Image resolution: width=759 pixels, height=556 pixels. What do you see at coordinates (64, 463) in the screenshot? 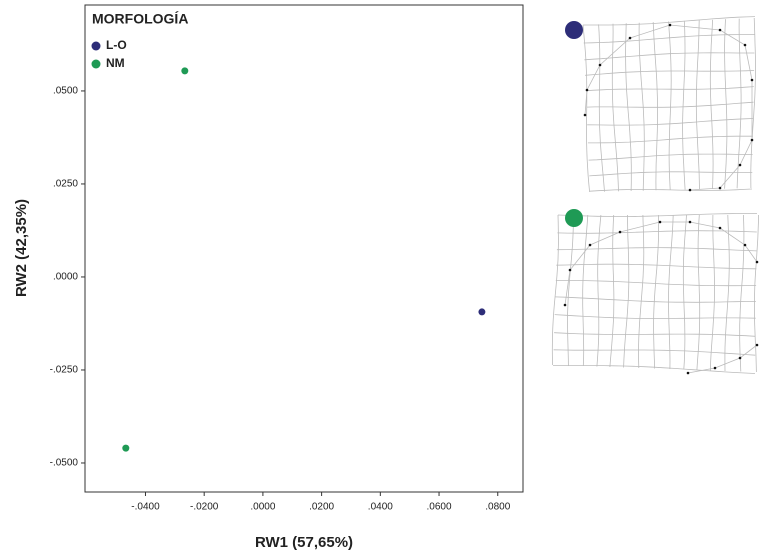
I see `y-tick-label: -.0500` at bounding box center [64, 463].